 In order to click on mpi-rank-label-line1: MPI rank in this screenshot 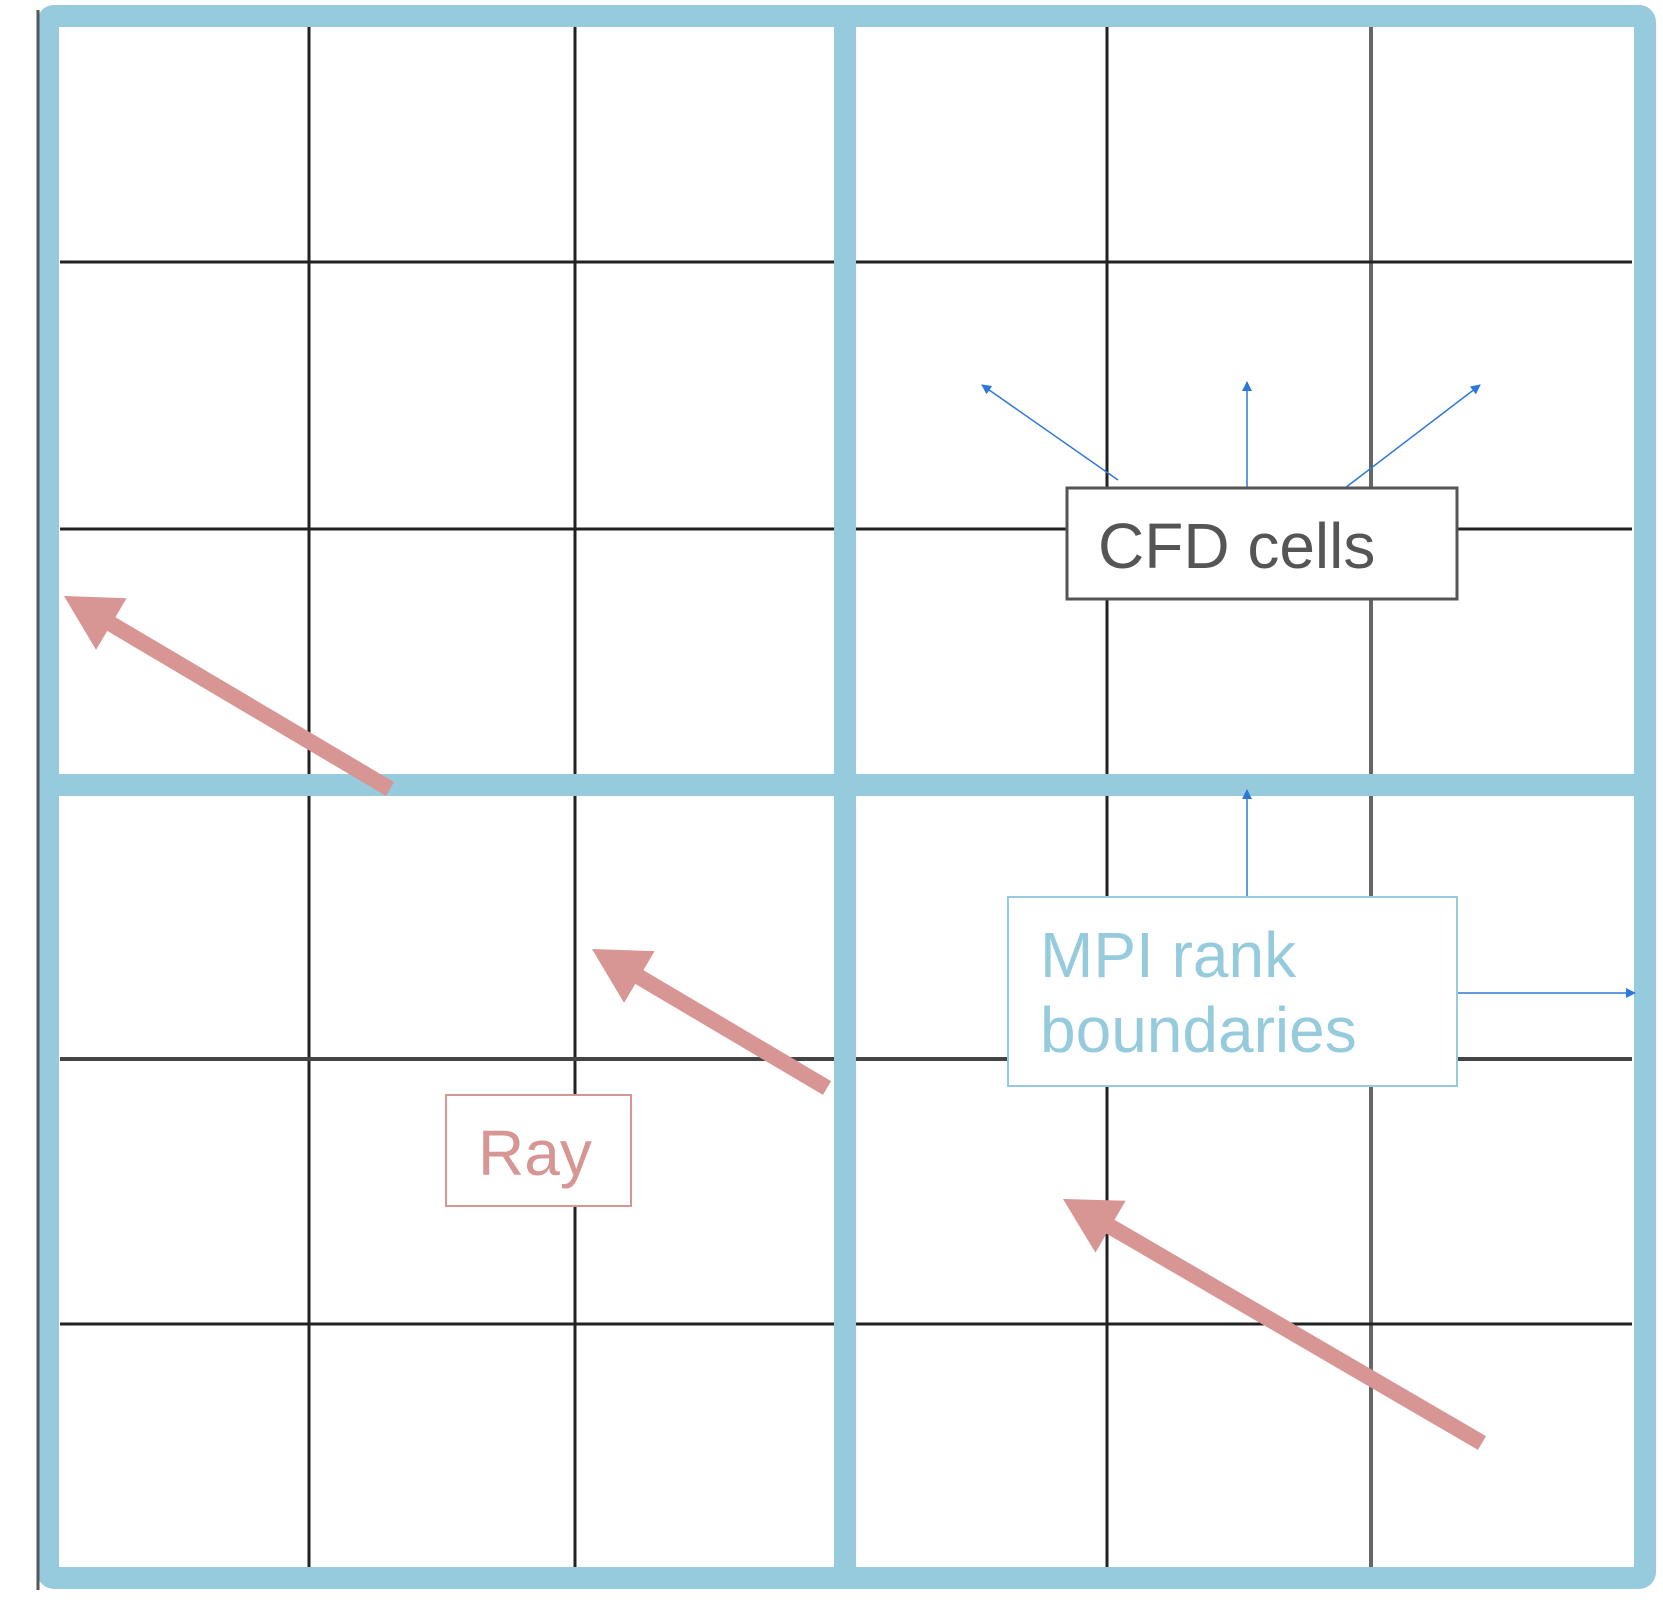, I will do `click(1168, 955)`.